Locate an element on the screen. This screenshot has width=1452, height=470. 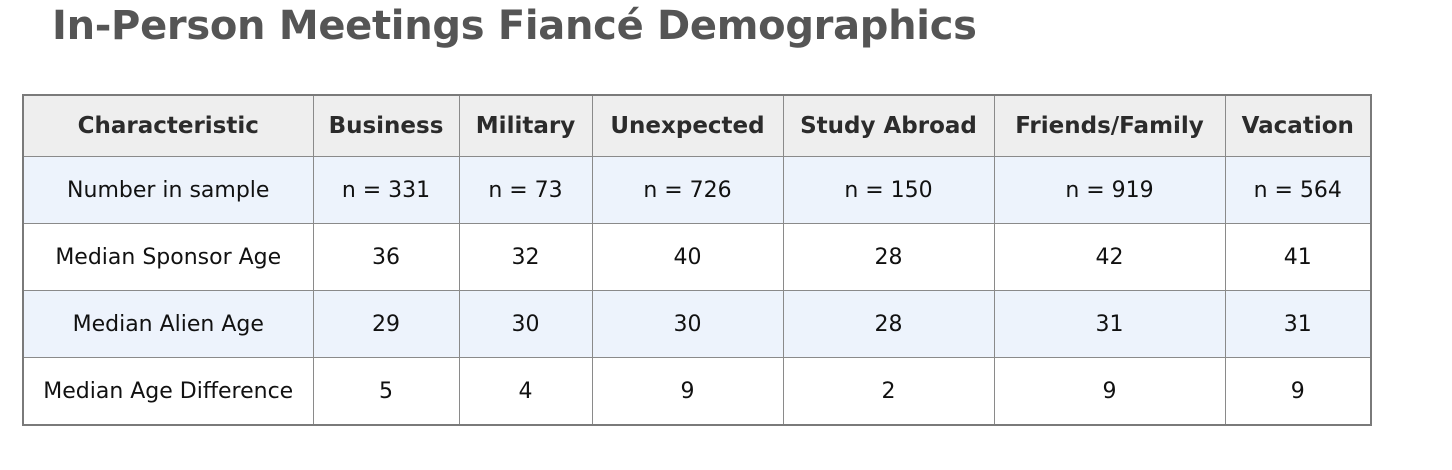
header-vacation: Vacation is located at coordinates (1298, 125).